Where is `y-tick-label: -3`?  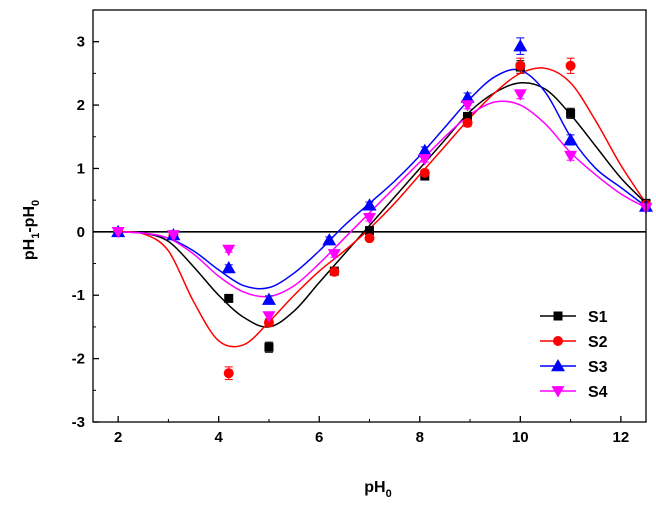
y-tick-label: -3 is located at coordinates (78, 422).